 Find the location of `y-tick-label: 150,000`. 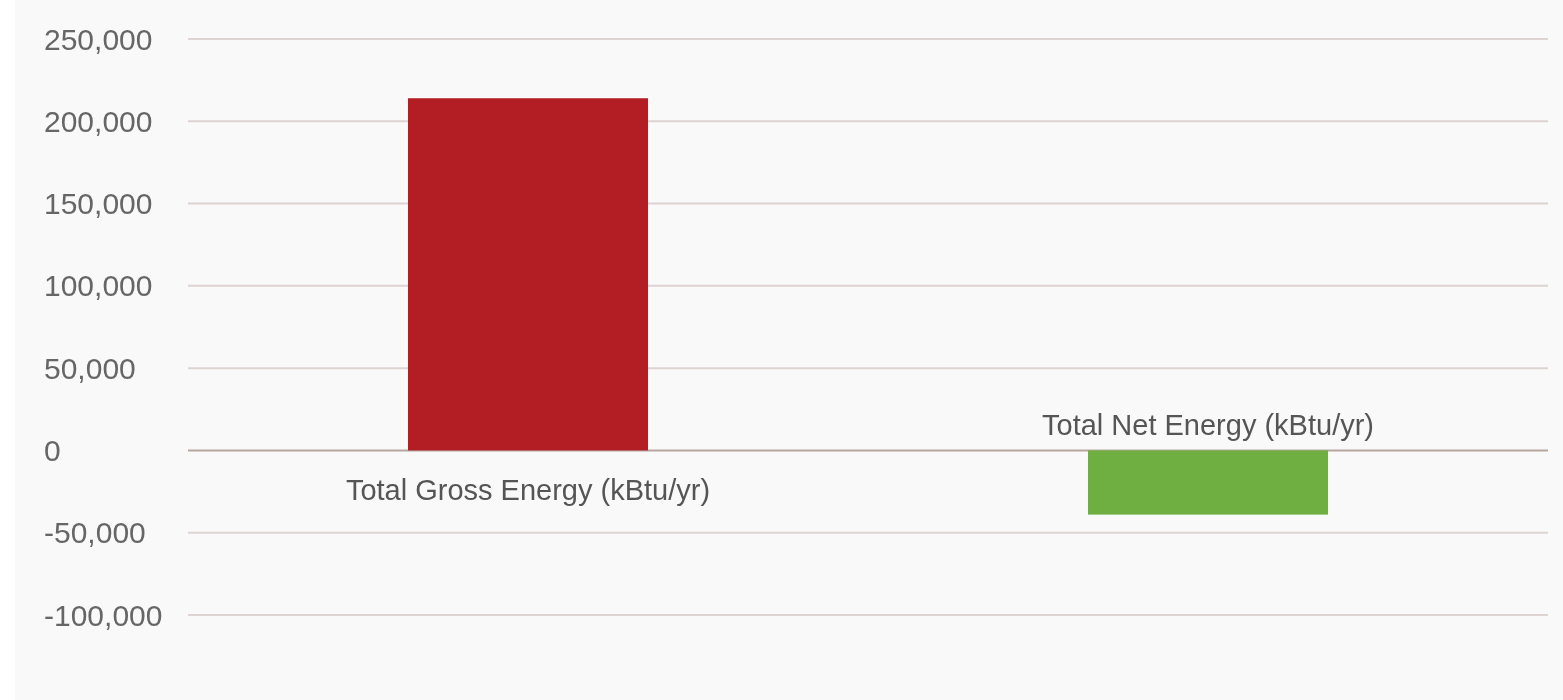

y-tick-label: 150,000 is located at coordinates (98, 204).